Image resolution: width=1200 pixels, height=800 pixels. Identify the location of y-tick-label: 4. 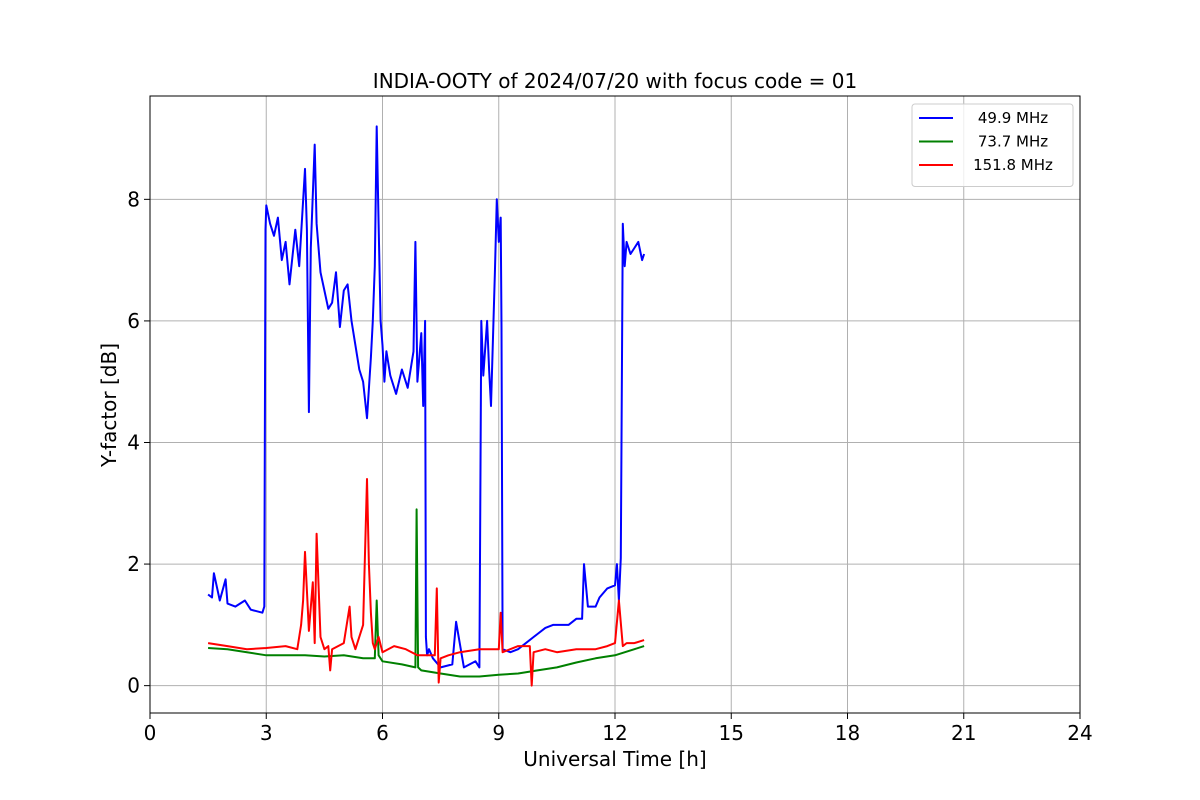
(133, 442).